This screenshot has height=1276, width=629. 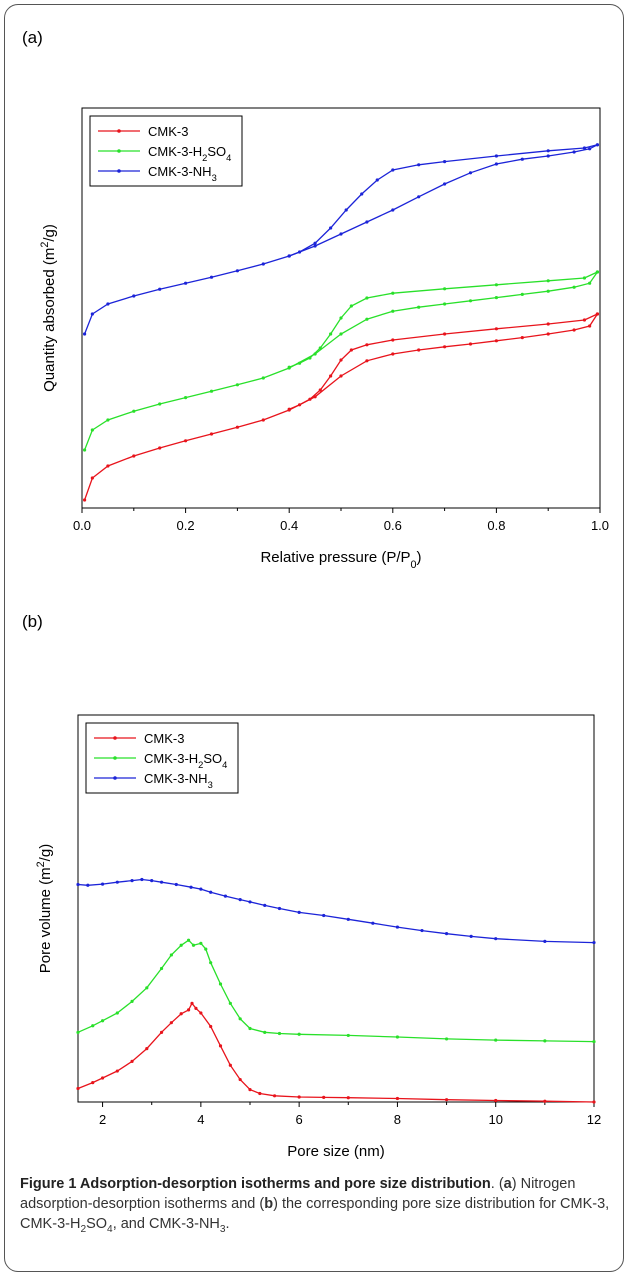 What do you see at coordinates (336, 911) in the screenshot?
I see `chart-b-series-2-line` at bounding box center [336, 911].